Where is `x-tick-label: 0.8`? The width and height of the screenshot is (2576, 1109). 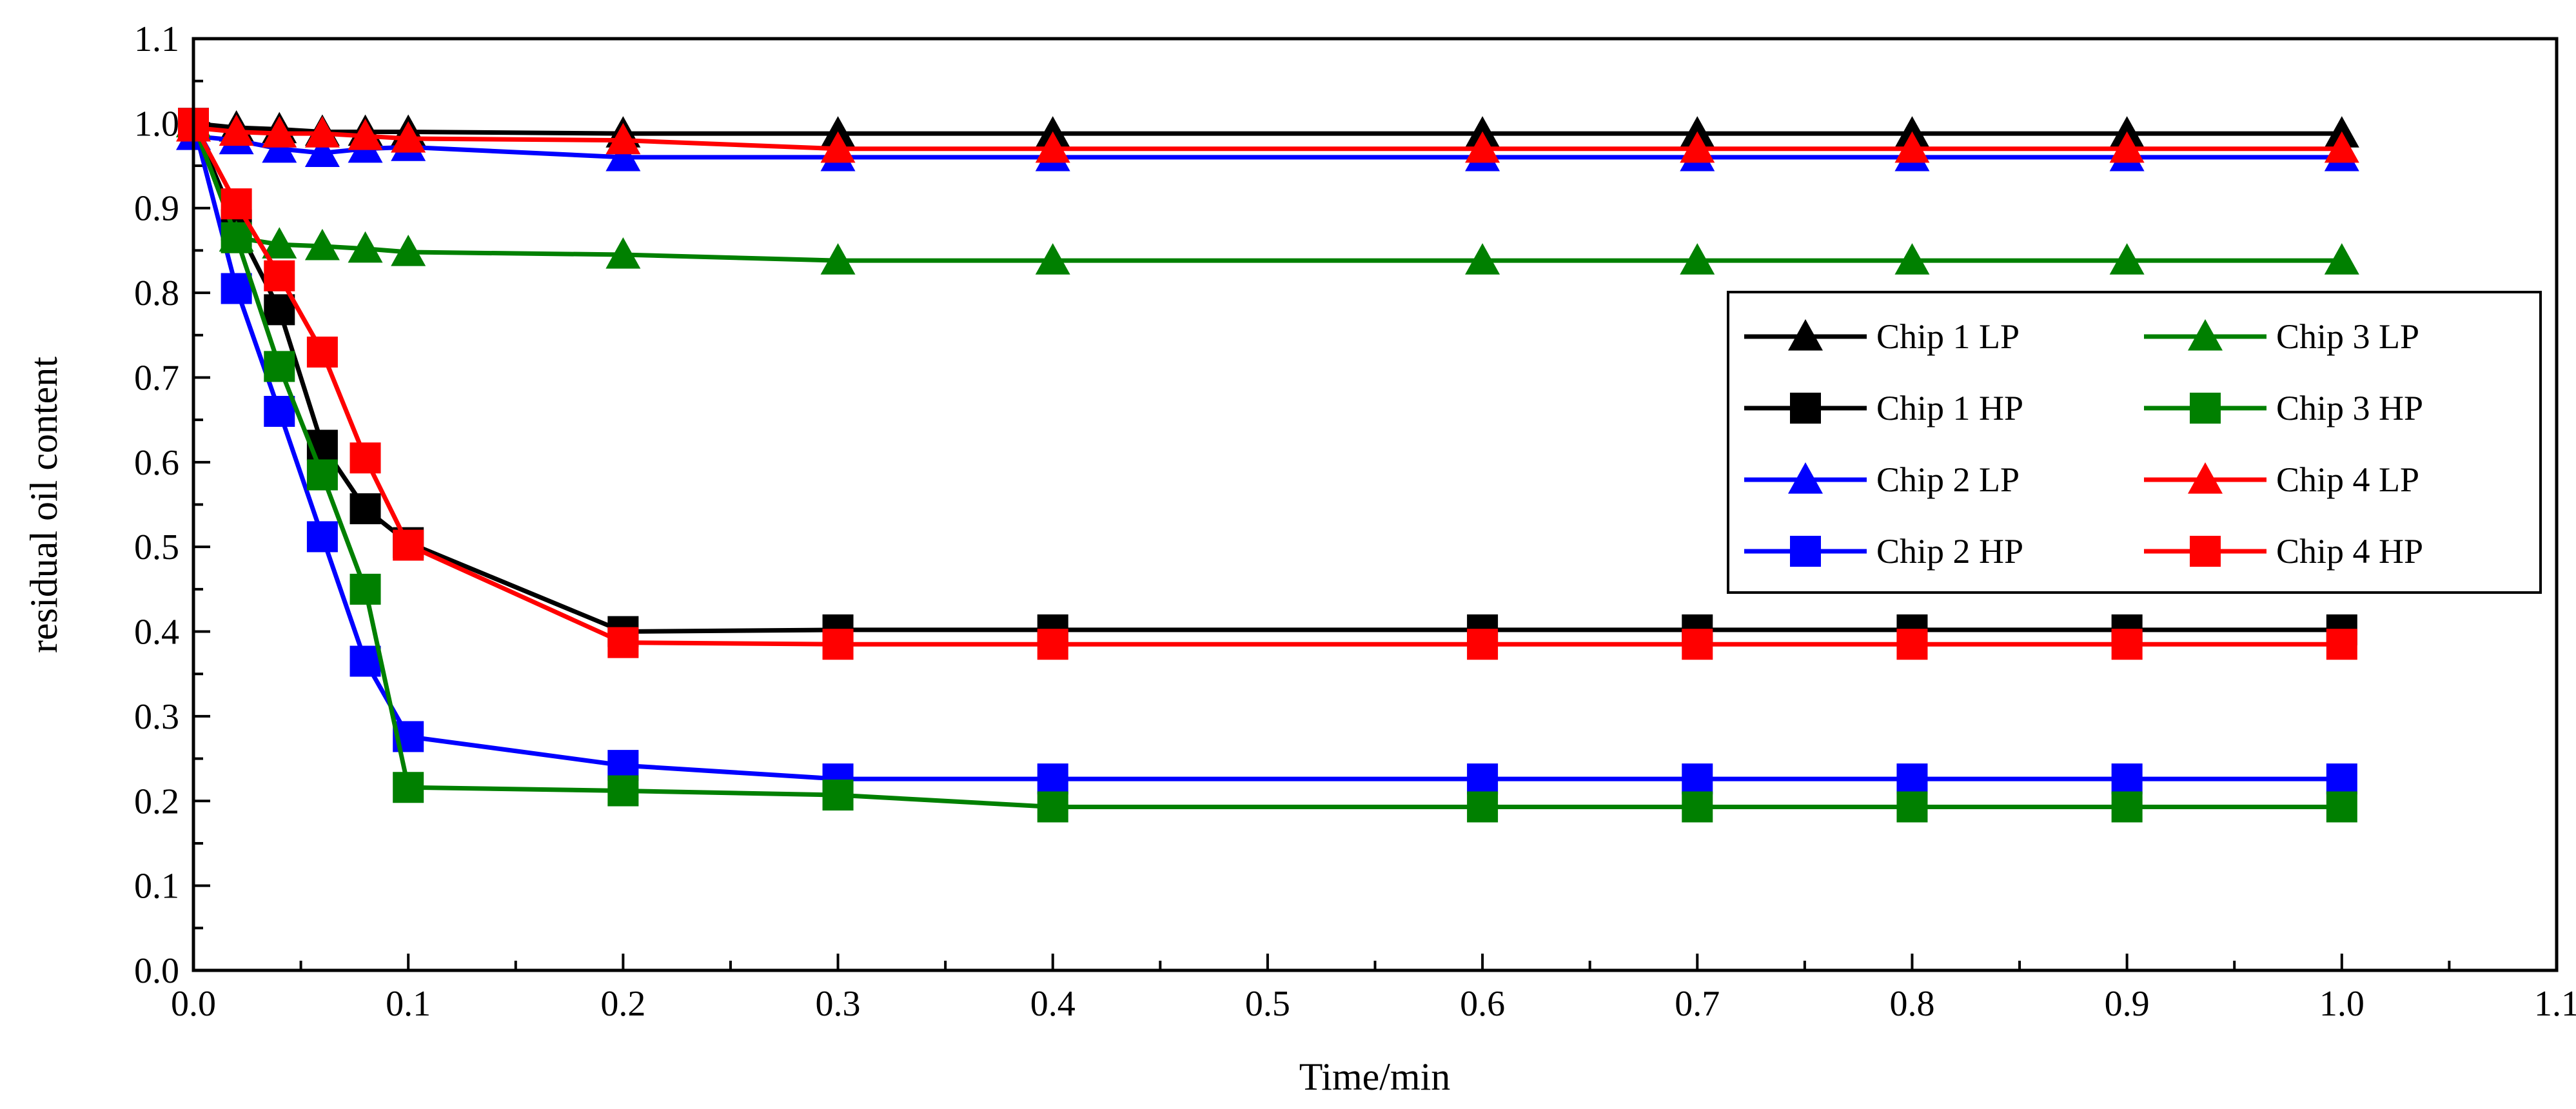
x-tick-label: 0.8 is located at coordinates (1911, 1004).